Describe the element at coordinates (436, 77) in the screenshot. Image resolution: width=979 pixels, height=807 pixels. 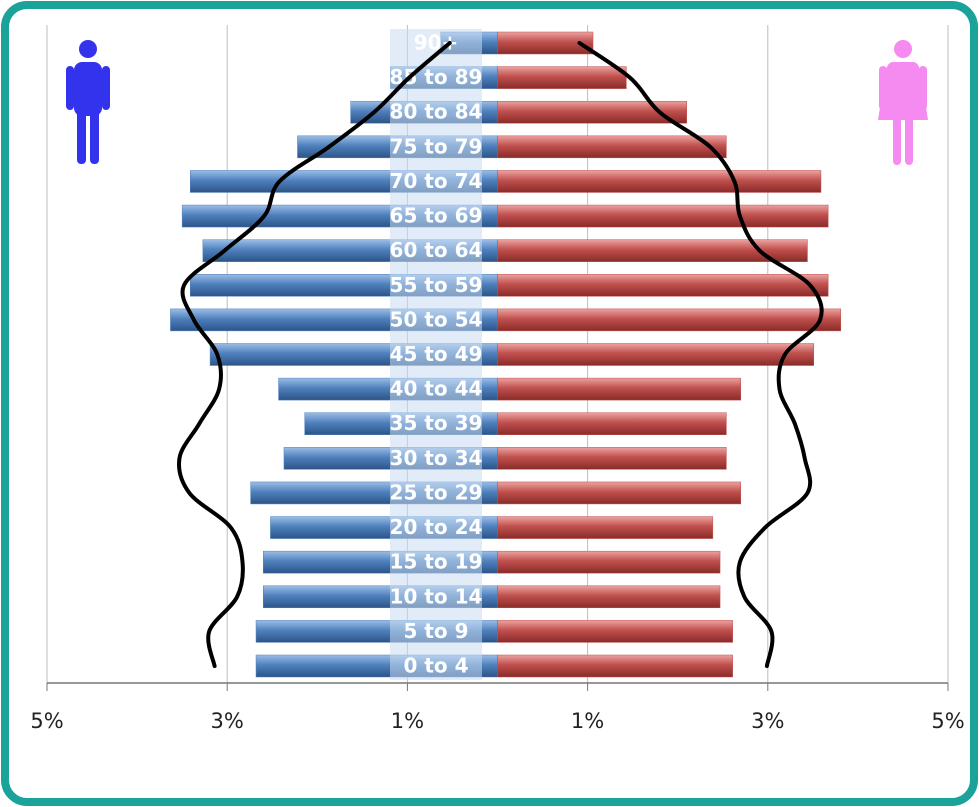
I see `category-label: 85 to 89` at that location.